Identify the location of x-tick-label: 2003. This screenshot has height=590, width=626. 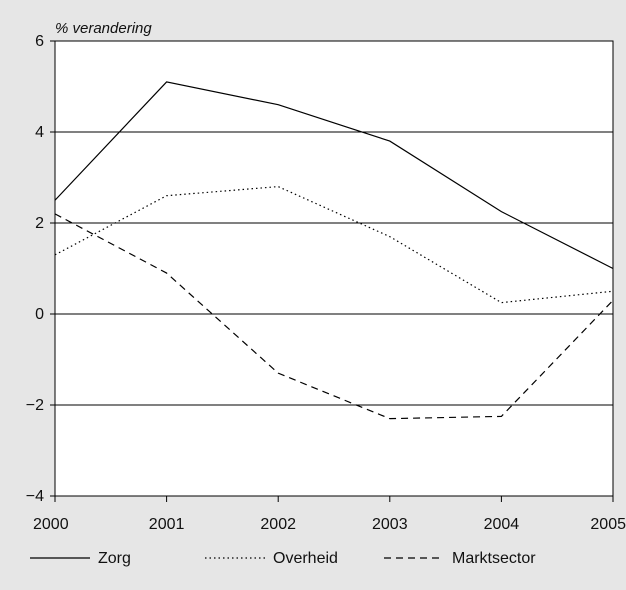
(390, 524).